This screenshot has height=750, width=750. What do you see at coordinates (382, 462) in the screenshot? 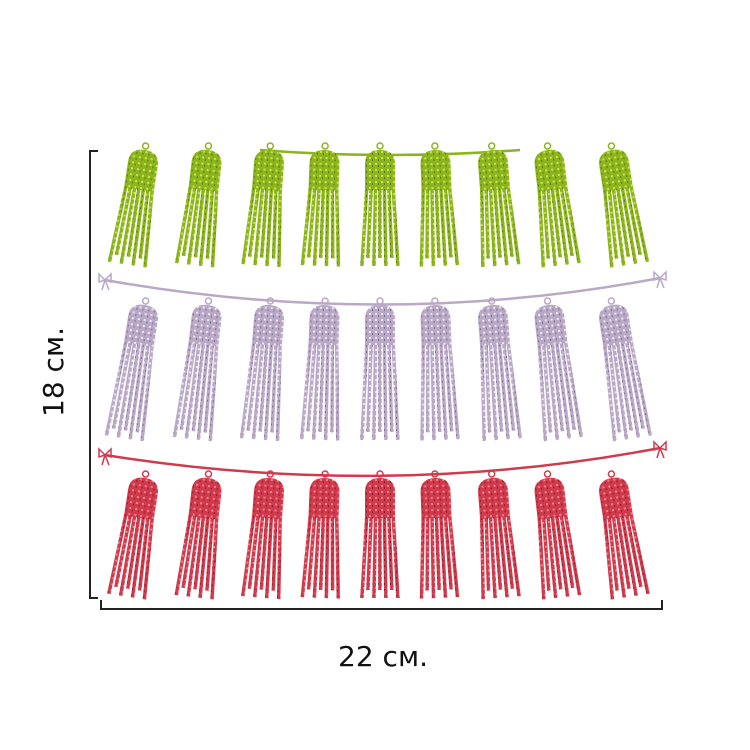
I see `garland-string` at bounding box center [382, 462].